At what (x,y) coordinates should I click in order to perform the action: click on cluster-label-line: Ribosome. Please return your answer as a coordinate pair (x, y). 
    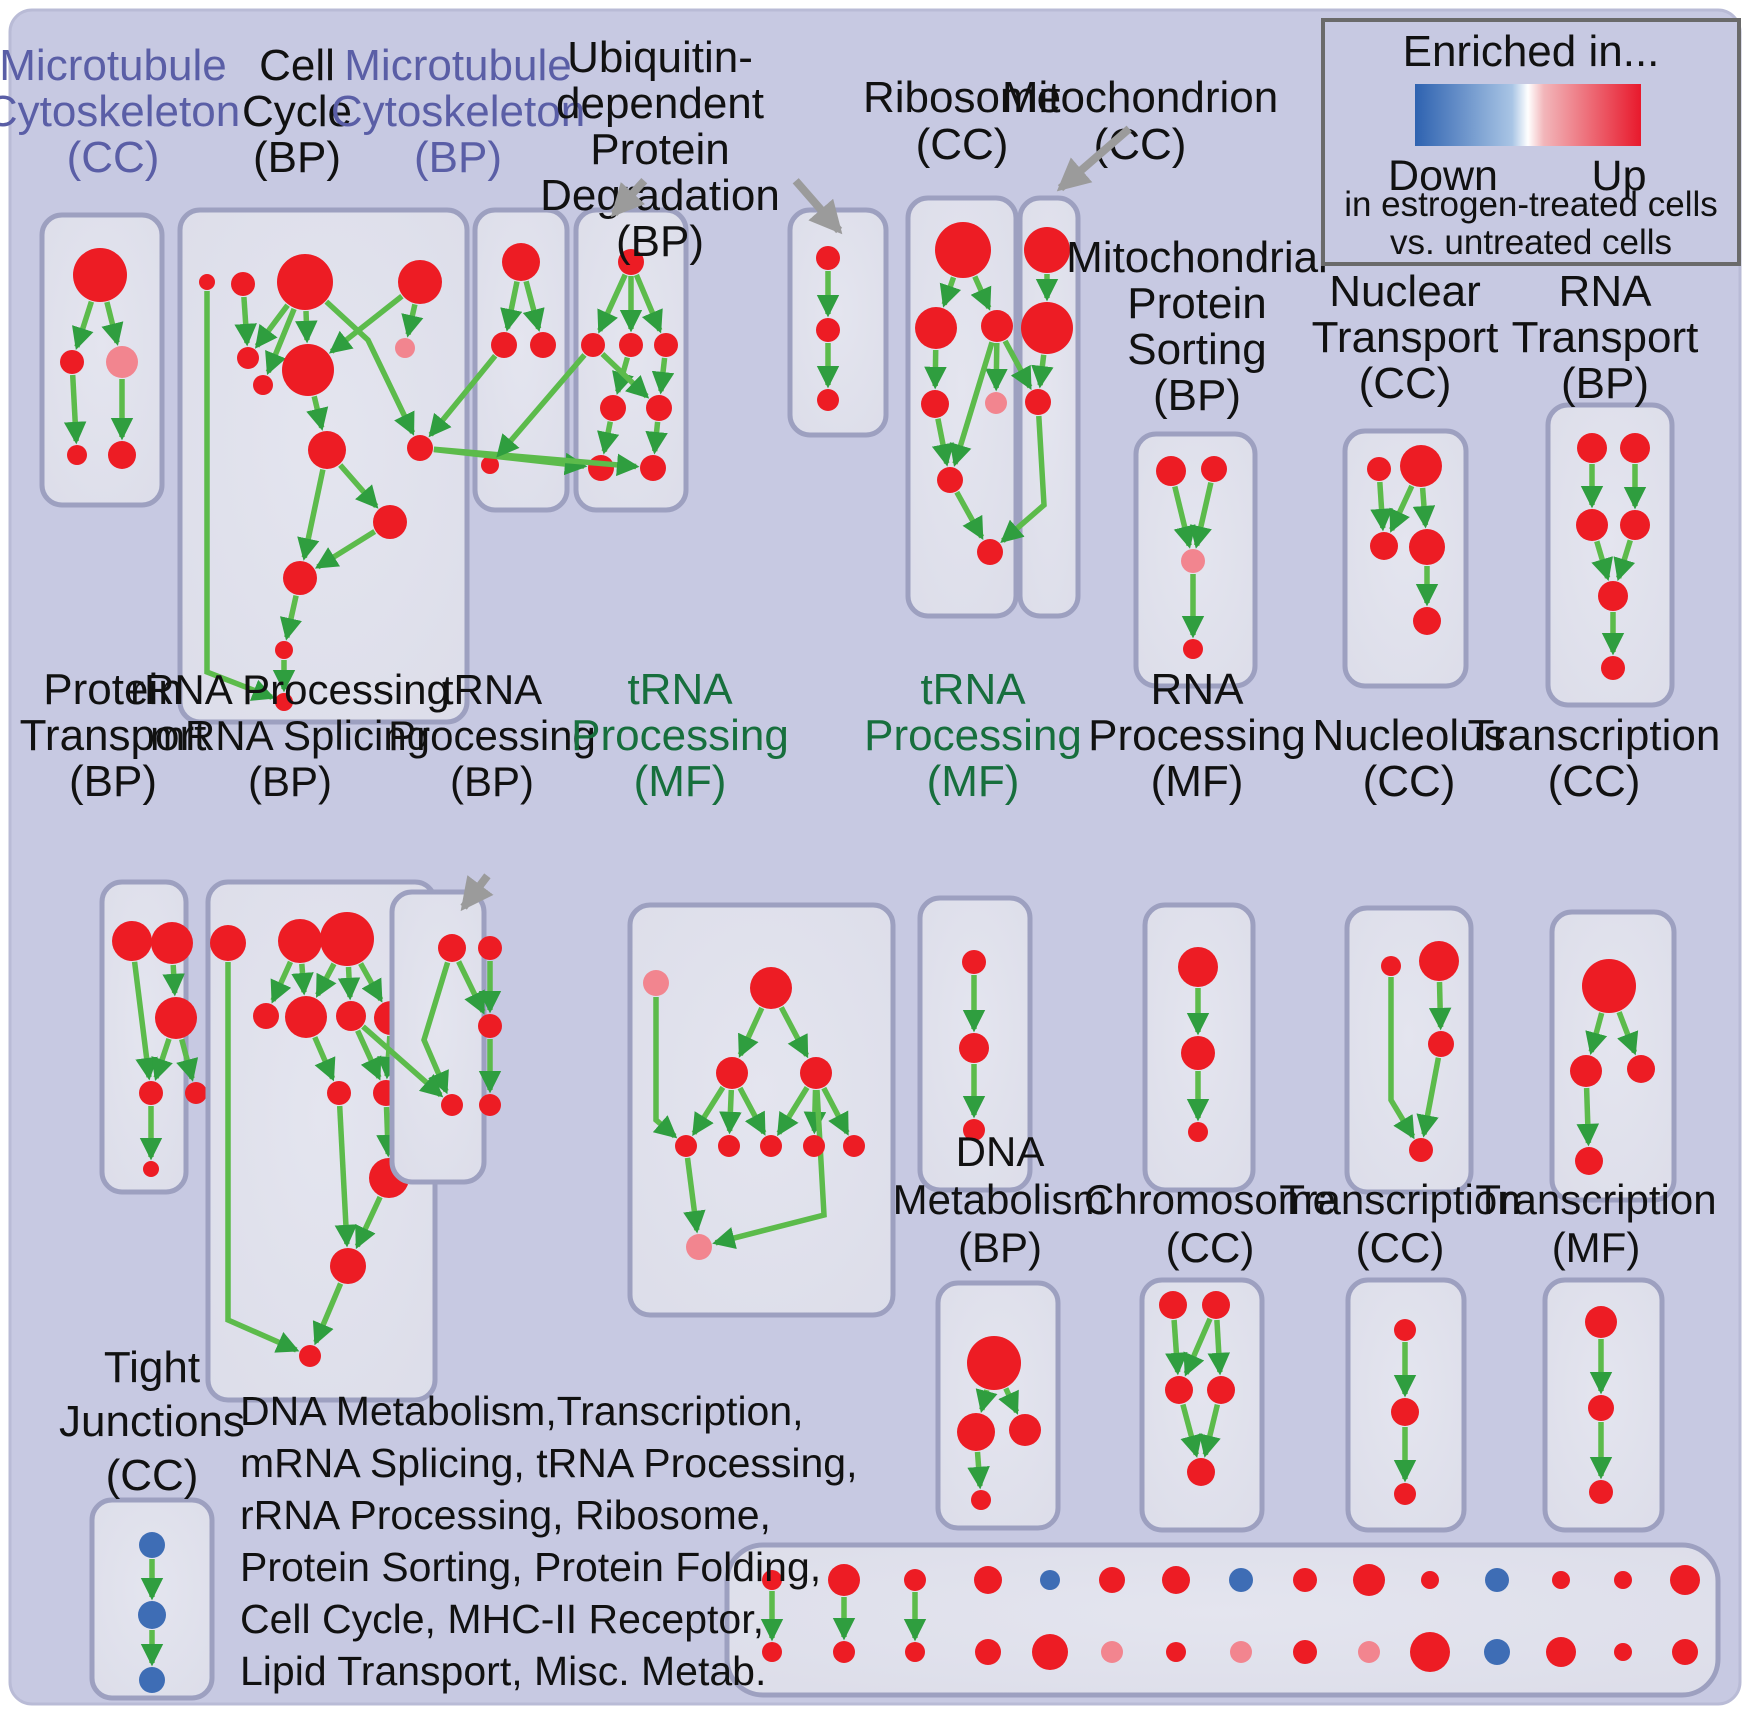
    Looking at the image, I should click on (962, 97).